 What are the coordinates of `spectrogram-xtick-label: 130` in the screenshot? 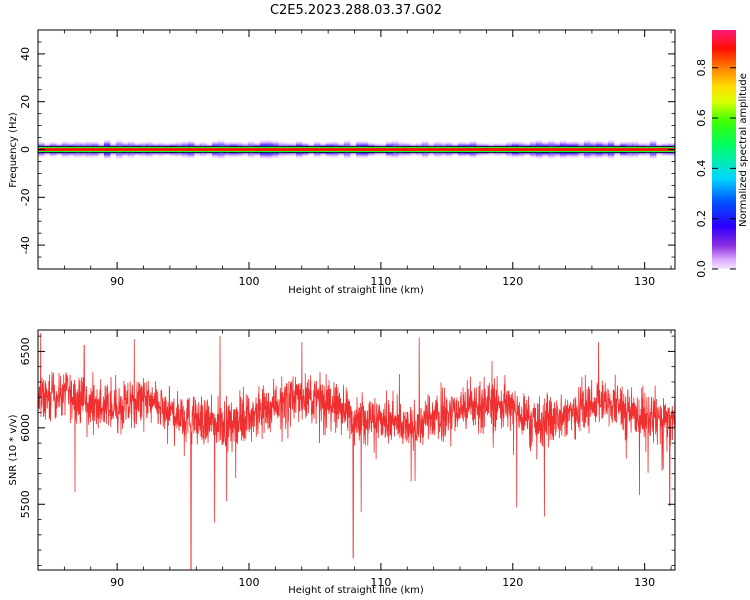 It's located at (644, 281).